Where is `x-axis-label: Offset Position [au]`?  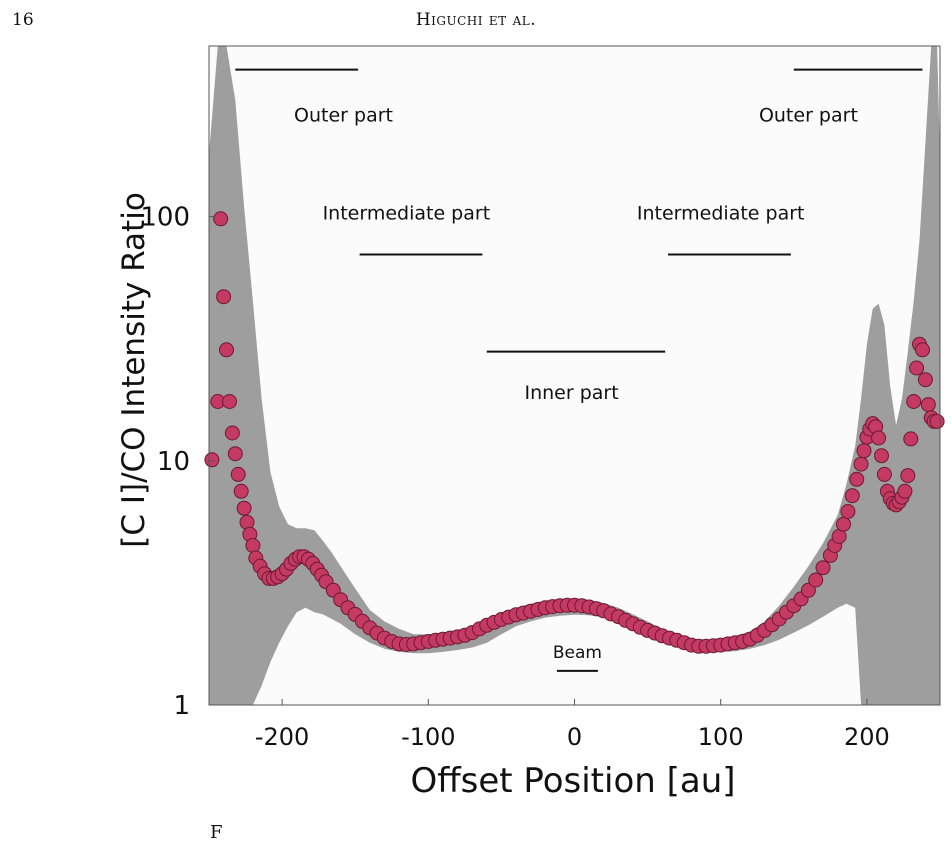 x-axis-label: Offset Position [au] is located at coordinates (572, 781).